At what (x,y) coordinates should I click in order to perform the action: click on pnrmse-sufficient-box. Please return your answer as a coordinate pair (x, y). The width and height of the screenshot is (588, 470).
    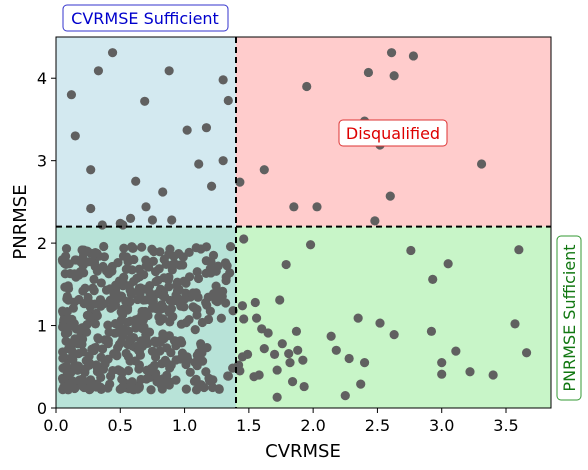
    Looking at the image, I should click on (569, 318).